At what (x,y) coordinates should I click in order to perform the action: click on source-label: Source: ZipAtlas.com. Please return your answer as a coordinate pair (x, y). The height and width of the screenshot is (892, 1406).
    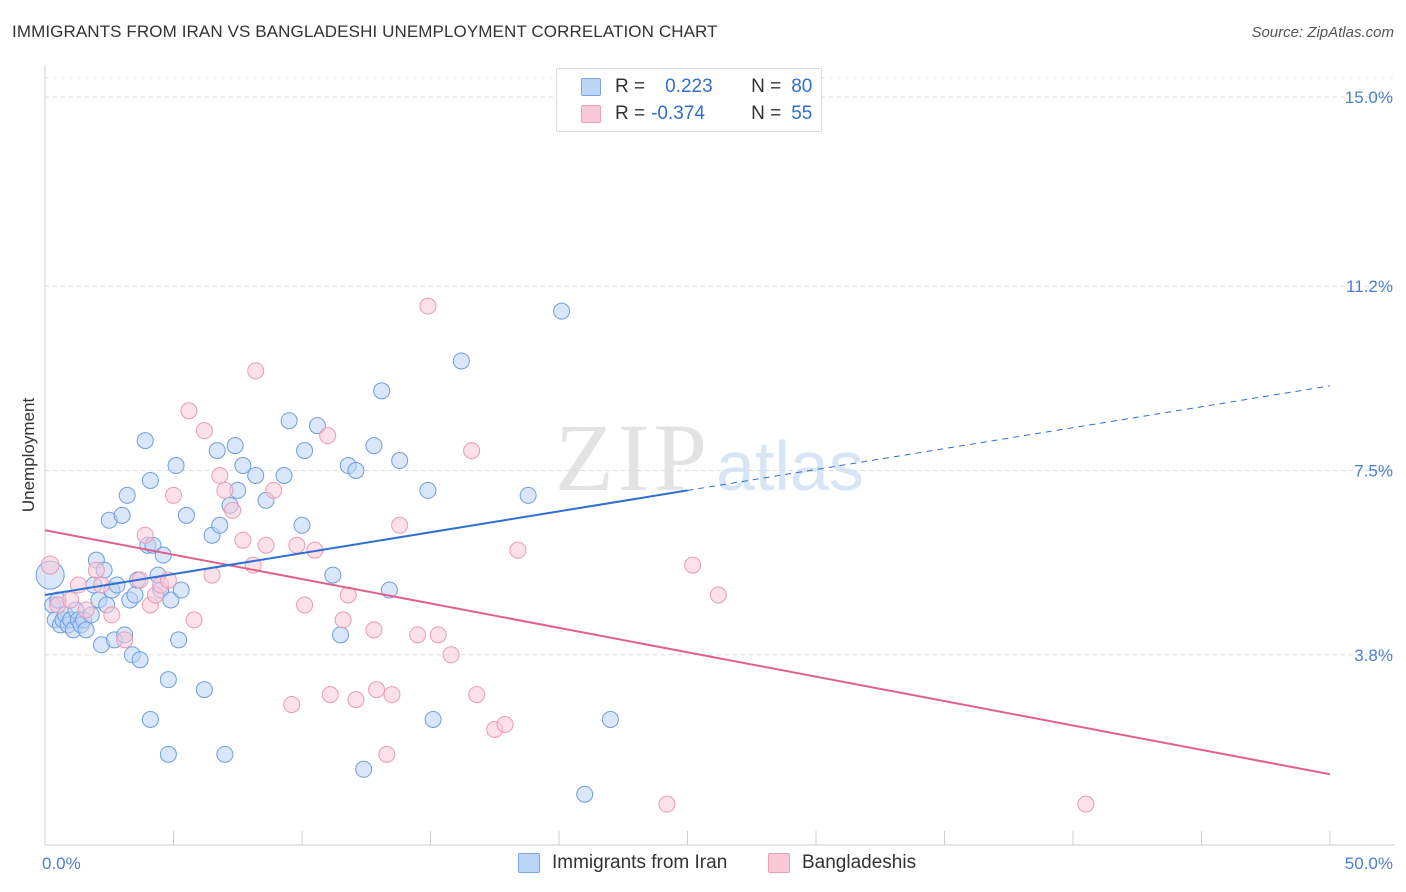
    Looking at the image, I should click on (1322, 32).